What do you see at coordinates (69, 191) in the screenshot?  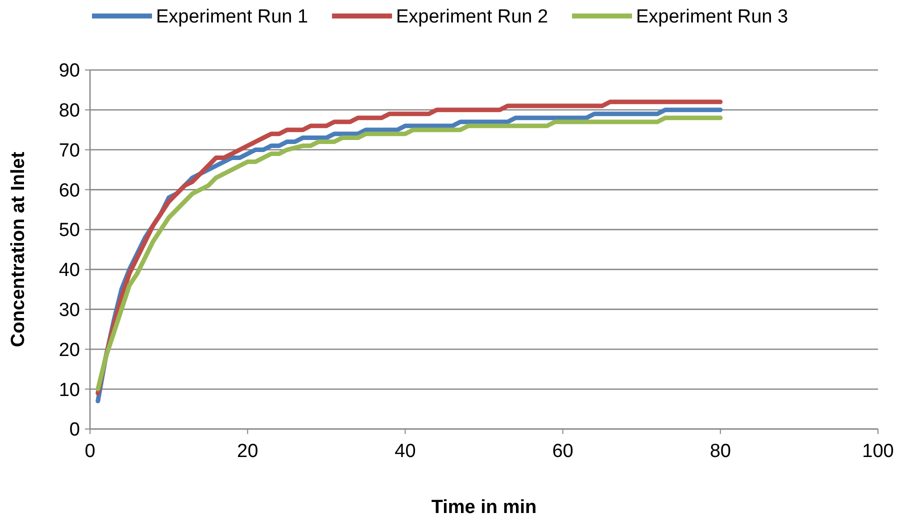 I see `y-tick-label: 60` at bounding box center [69, 191].